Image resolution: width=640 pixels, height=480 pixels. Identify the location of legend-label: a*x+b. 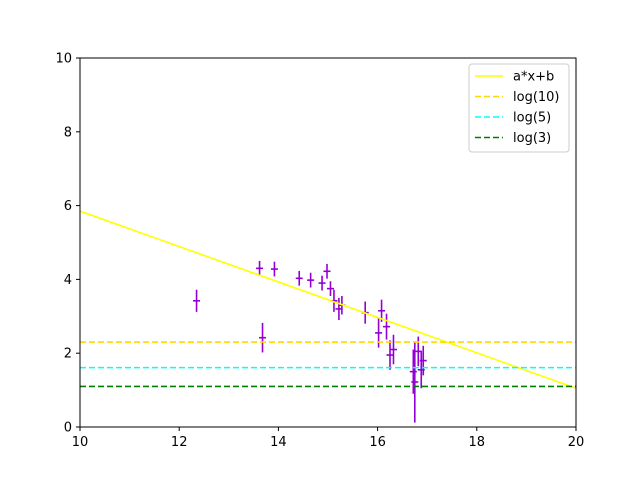
(533, 77).